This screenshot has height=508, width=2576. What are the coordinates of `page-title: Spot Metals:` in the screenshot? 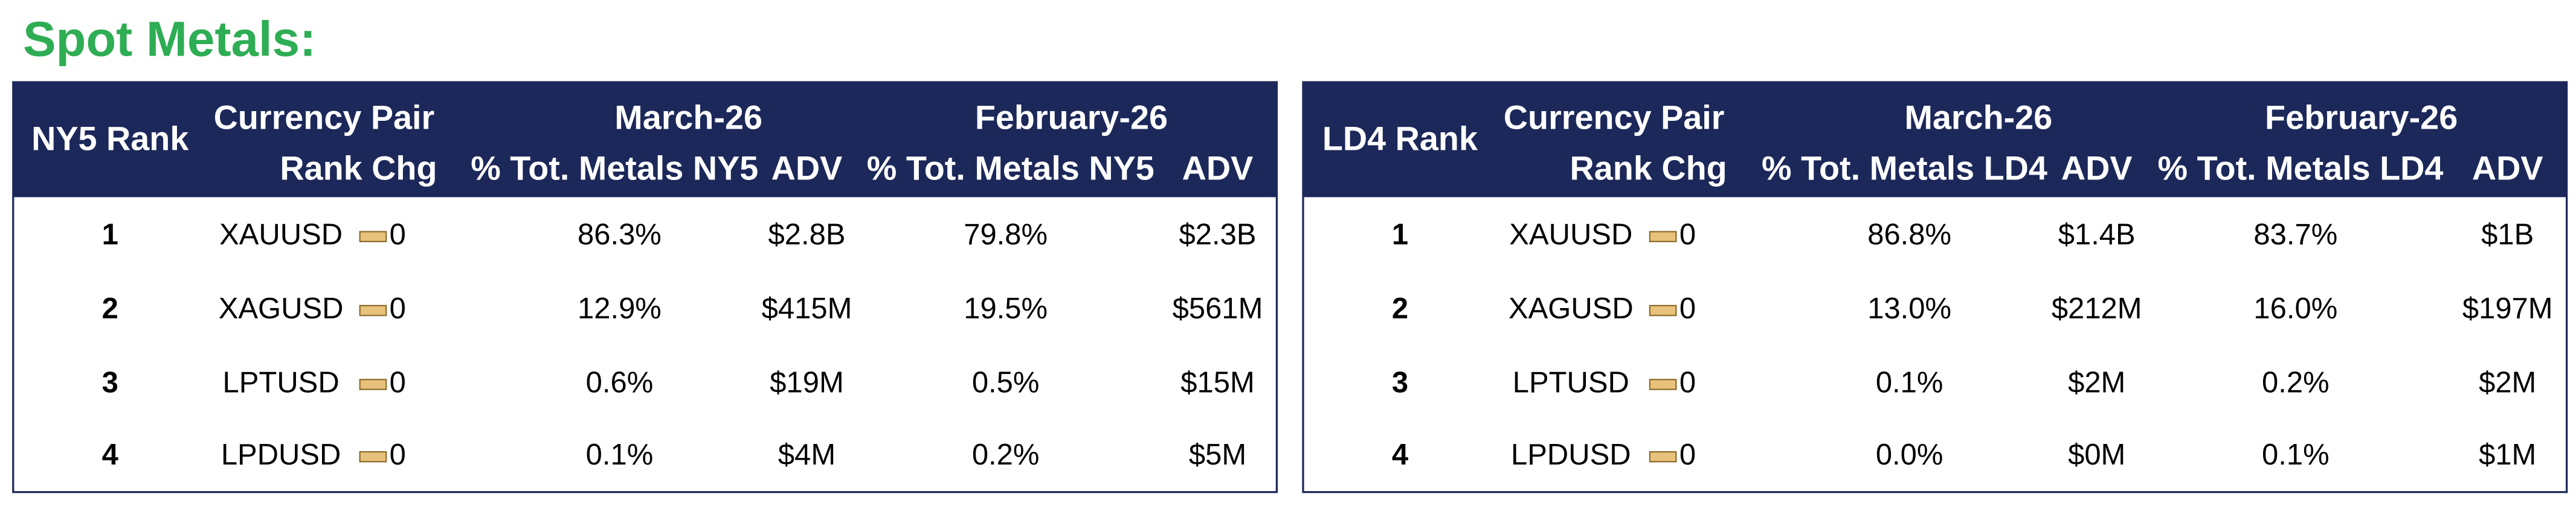 It's located at (169, 38).